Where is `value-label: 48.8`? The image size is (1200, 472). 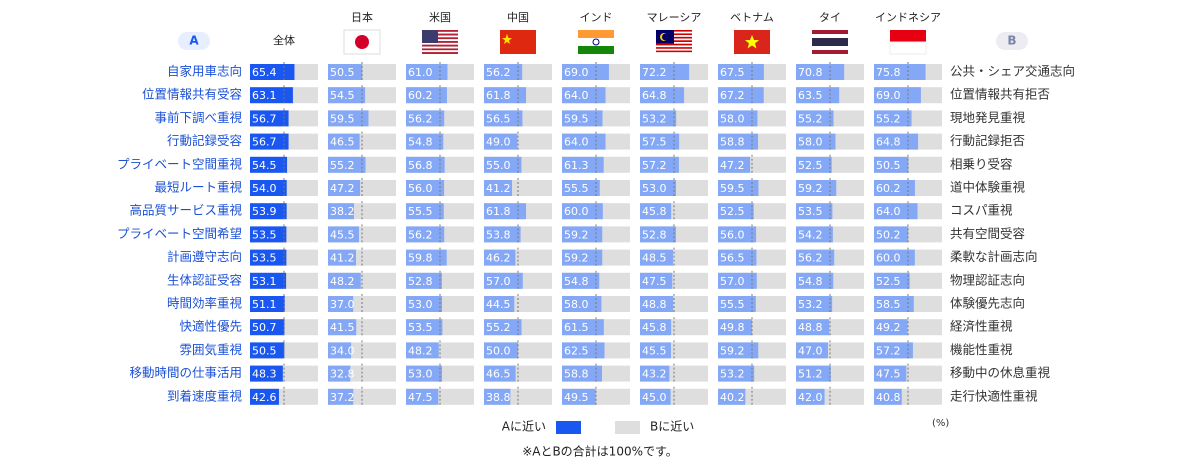
value-label: 48.8 is located at coordinates (654, 304).